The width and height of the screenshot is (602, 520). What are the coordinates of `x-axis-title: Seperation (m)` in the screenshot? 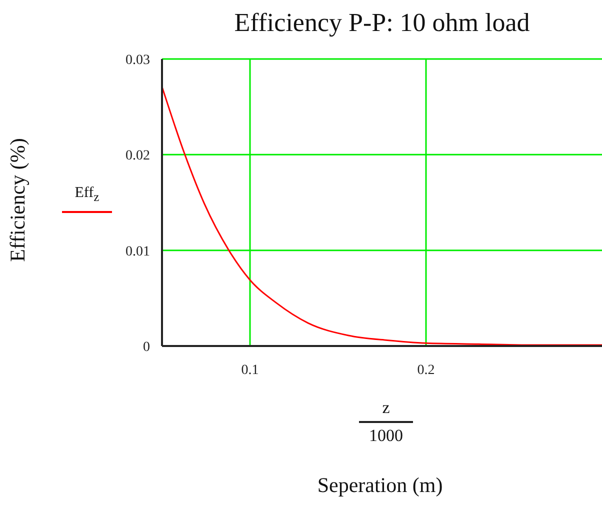 It's located at (380, 485).